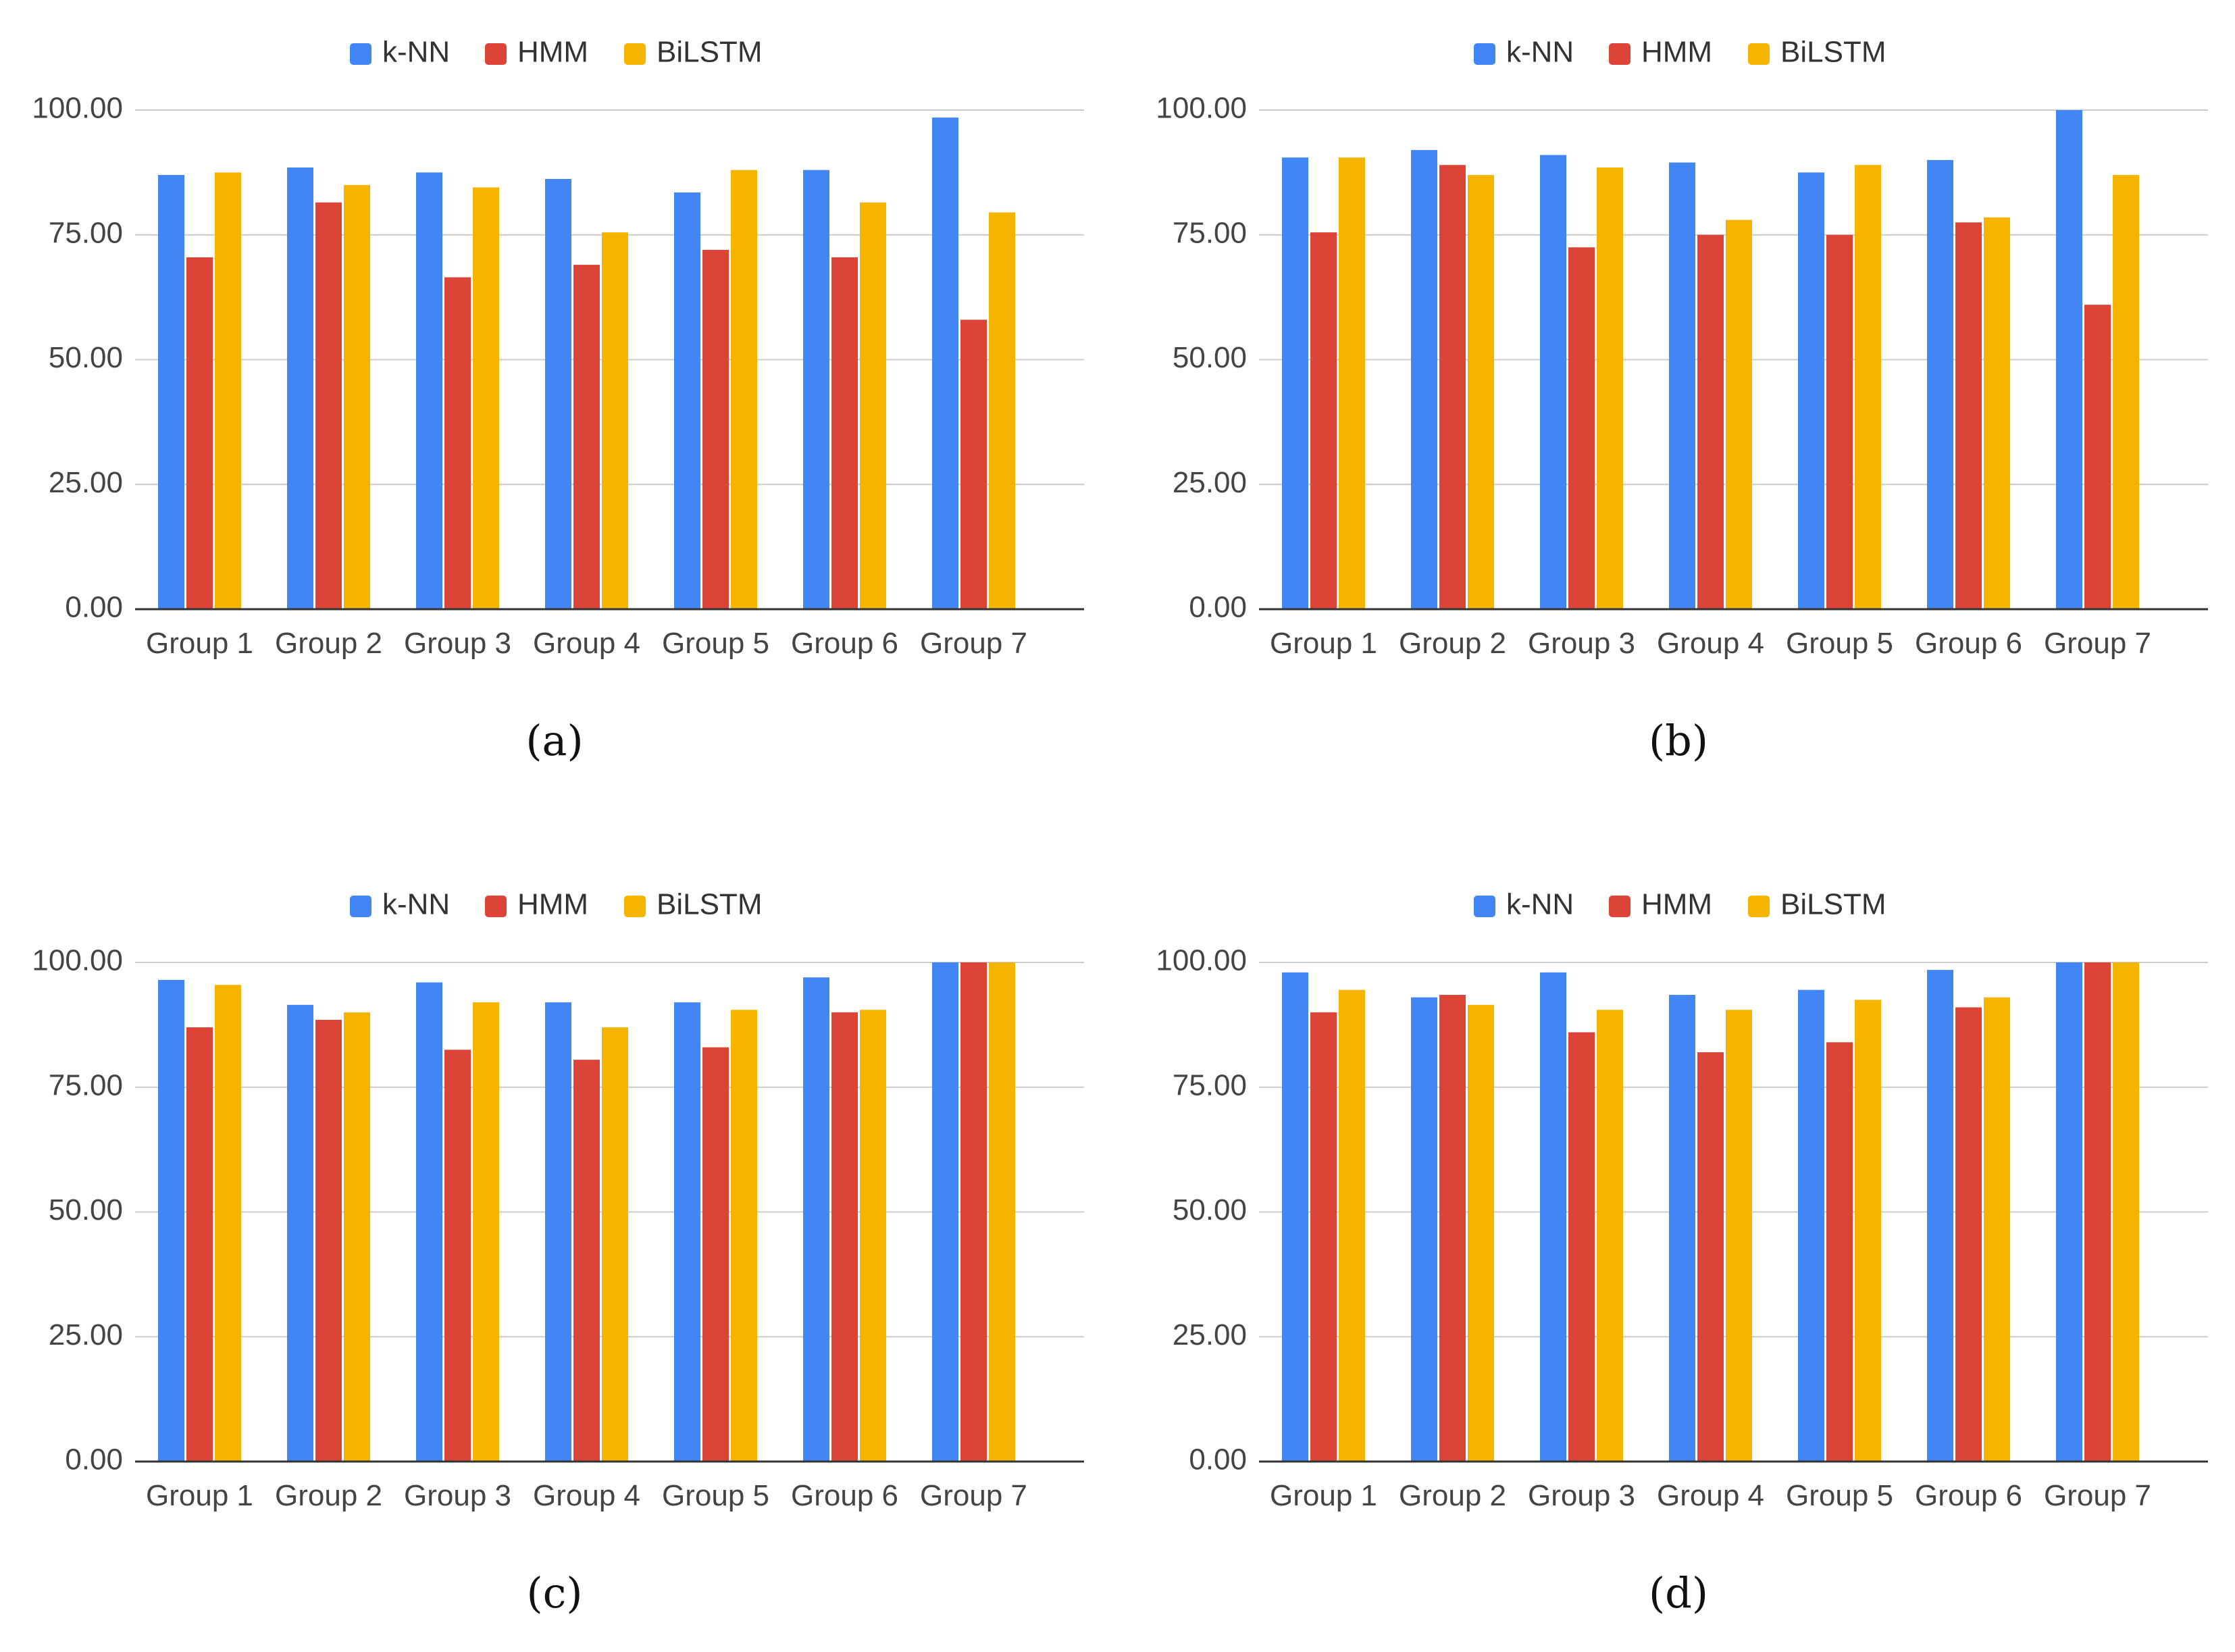 Image resolution: width=2235 pixels, height=1652 pixels. What do you see at coordinates (77, 960) in the screenshot?
I see `y-tick-label: 100.00` at bounding box center [77, 960].